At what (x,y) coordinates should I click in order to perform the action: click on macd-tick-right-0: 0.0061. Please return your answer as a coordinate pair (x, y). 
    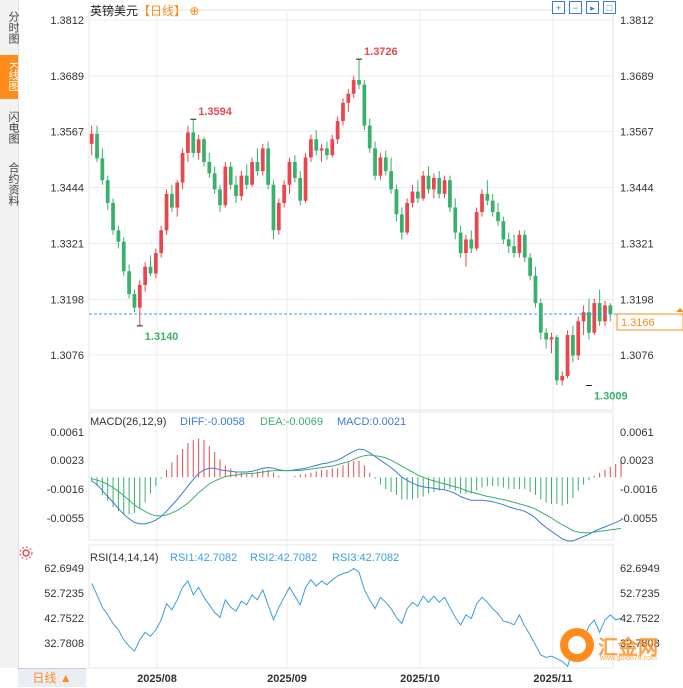
    Looking at the image, I should click on (637, 433).